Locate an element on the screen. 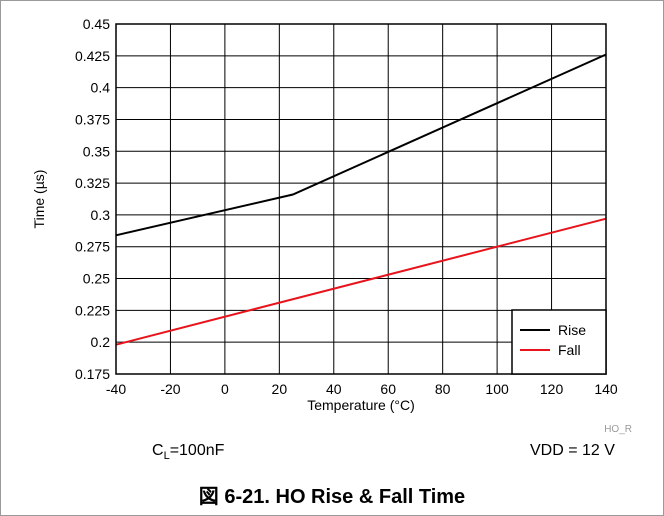  y-tick-label: 0.275 is located at coordinates (92, 247).